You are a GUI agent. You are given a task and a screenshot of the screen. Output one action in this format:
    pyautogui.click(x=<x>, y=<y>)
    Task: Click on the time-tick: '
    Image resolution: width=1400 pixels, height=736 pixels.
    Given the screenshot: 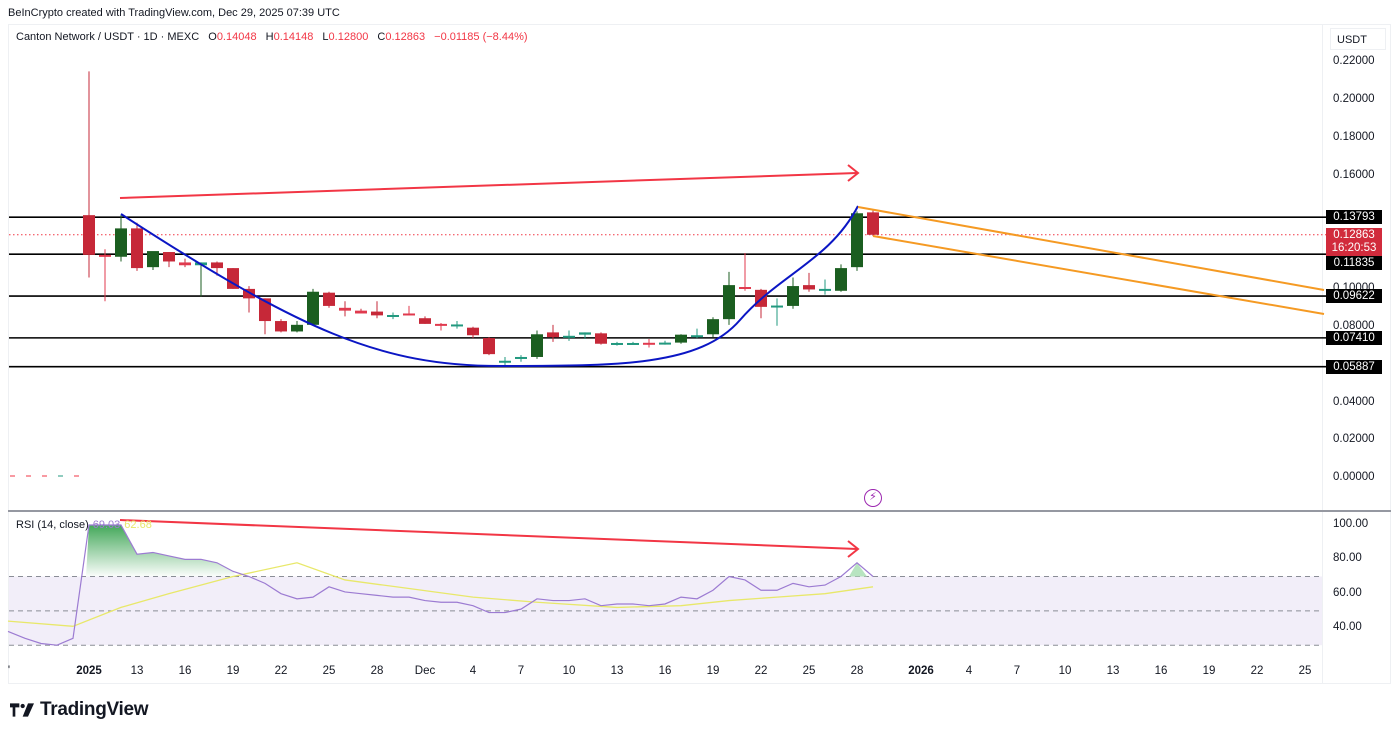 What is the action you would take?
    pyautogui.click(x=9, y=671)
    